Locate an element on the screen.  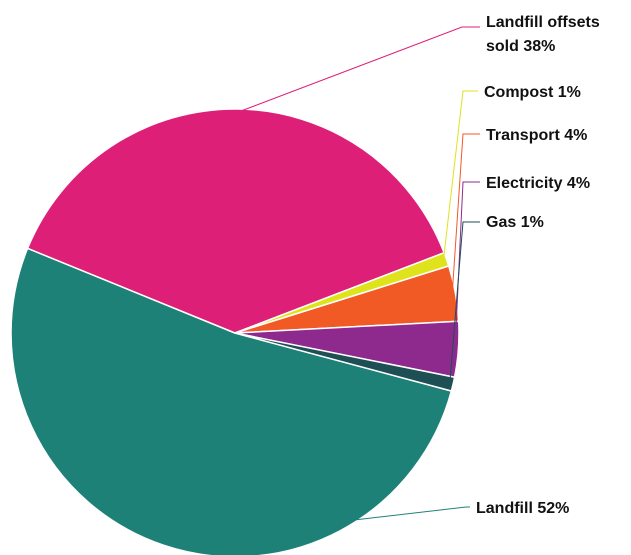
slice-label-line: Landfill offsets is located at coordinates (543, 22).